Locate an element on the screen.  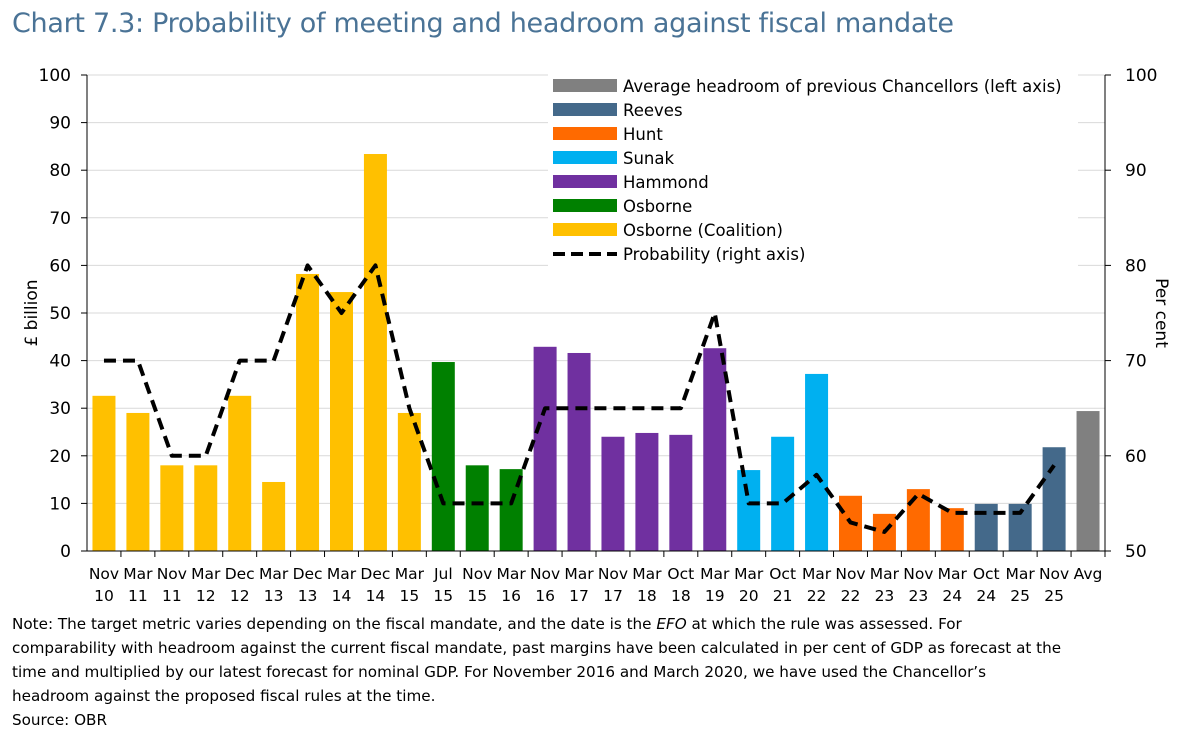
y2-axis-label: Per cent is located at coordinates (1161, 313).